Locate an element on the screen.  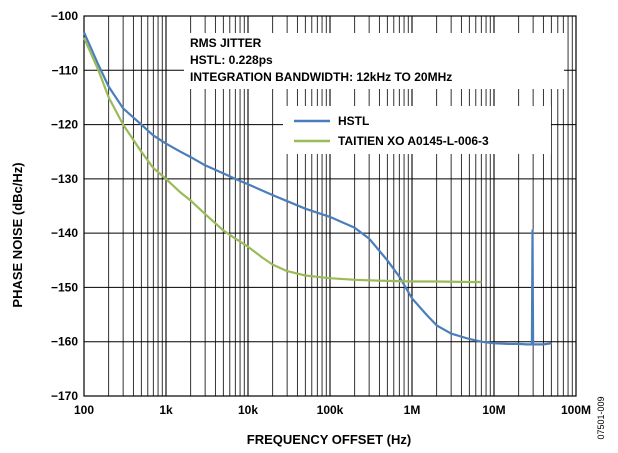
x-tick-label: 100M is located at coordinates (576, 410).